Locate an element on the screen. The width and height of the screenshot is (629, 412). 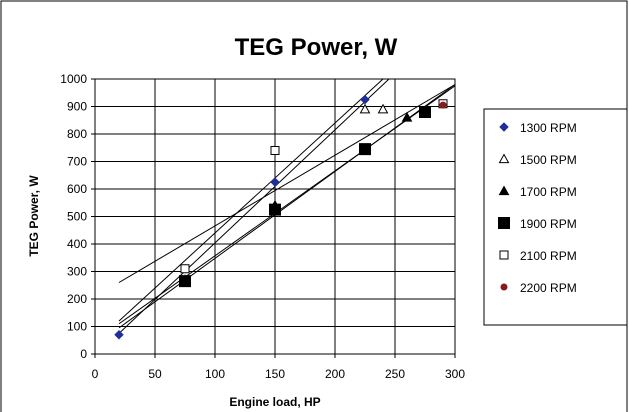
x-tick-label: 150 is located at coordinates (275, 374).